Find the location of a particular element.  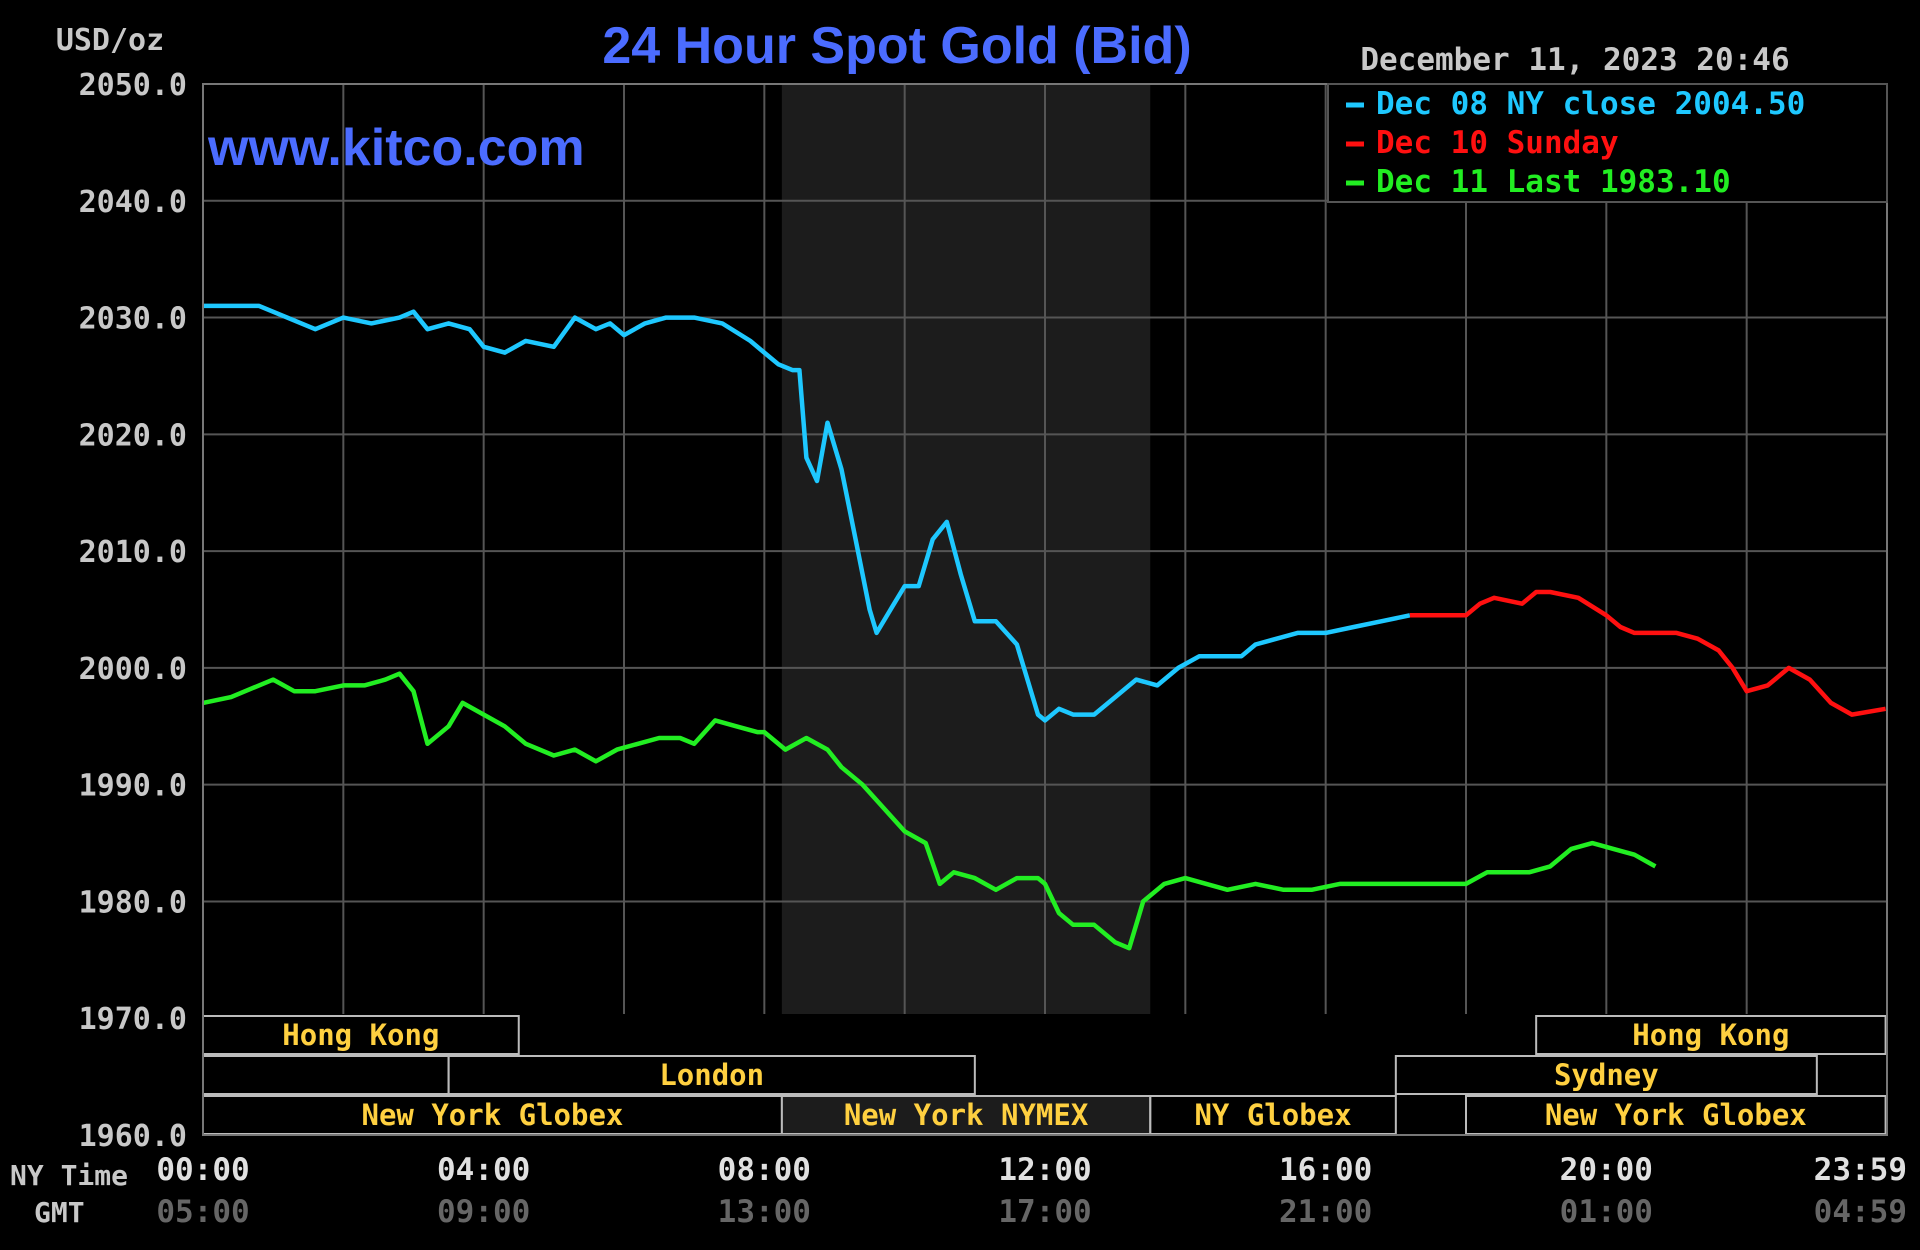

session-label: New York NYMEX is located at coordinates (966, 1115).